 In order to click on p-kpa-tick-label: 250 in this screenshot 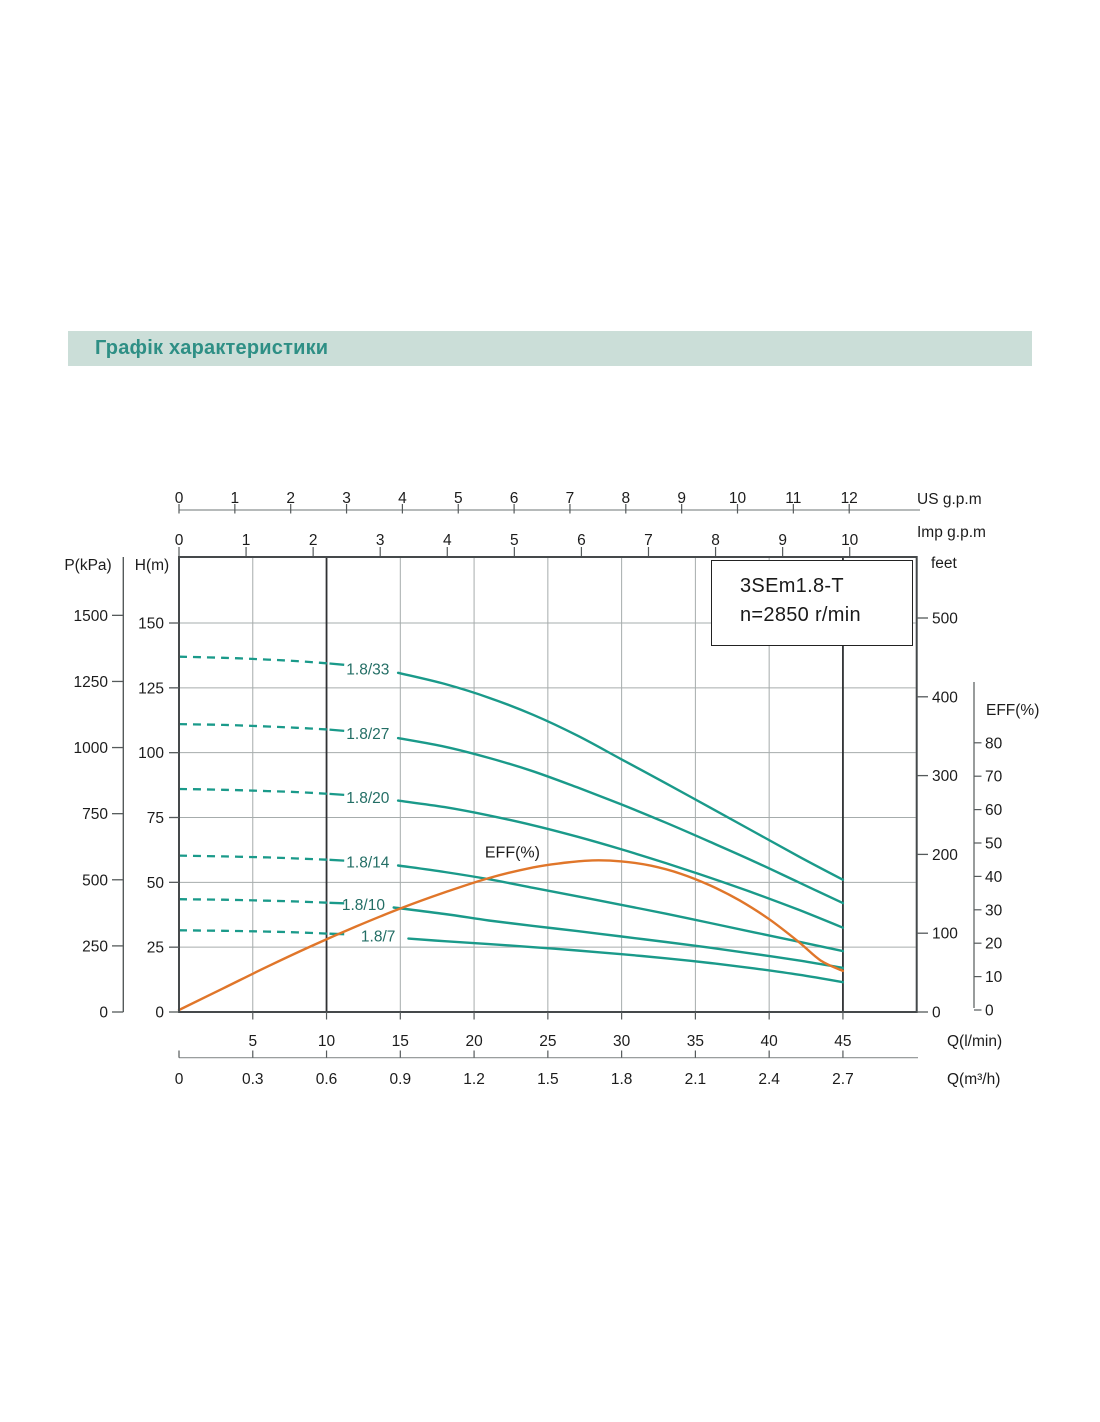, I will do `click(95, 946)`.